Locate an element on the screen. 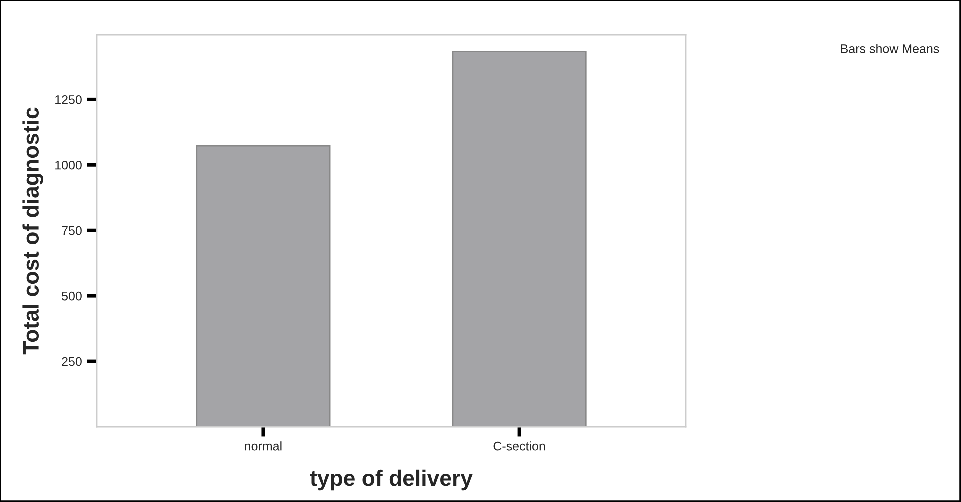 The image size is (961, 502). y-tick-label: 1250 is located at coordinates (69, 99).